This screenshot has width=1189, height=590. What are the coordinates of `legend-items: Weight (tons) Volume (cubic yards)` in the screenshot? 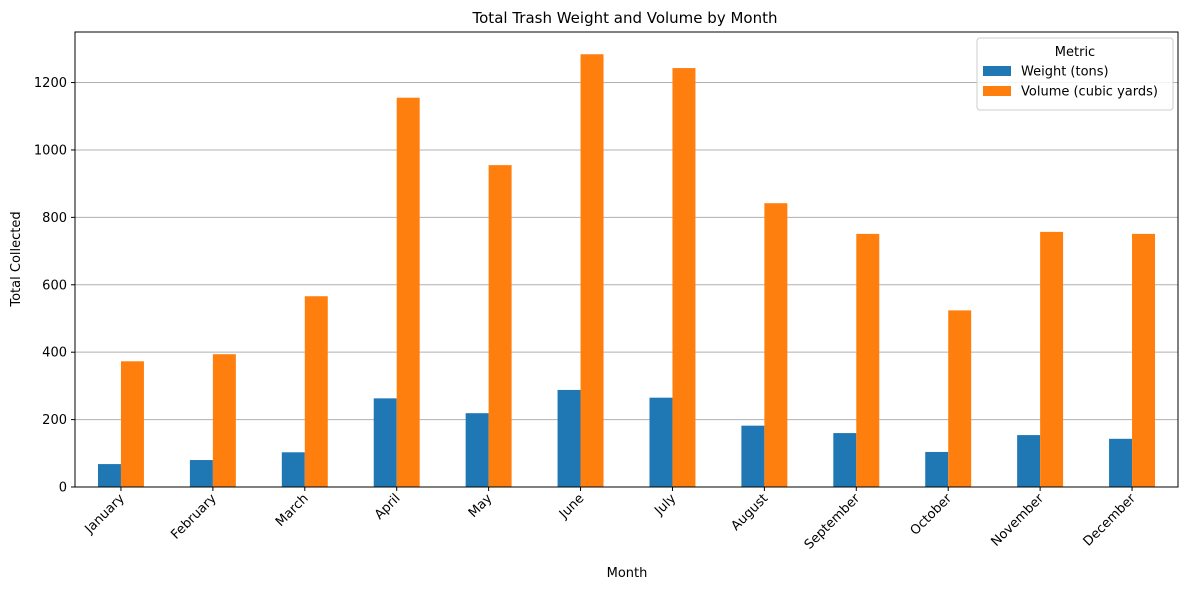 It's located at (1070, 82).